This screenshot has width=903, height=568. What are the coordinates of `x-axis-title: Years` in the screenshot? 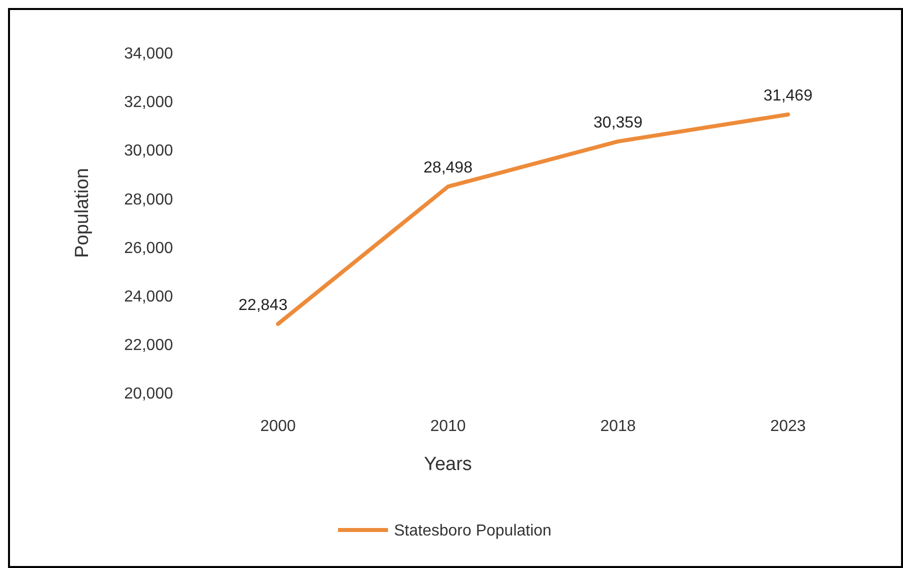 It's located at (448, 464).